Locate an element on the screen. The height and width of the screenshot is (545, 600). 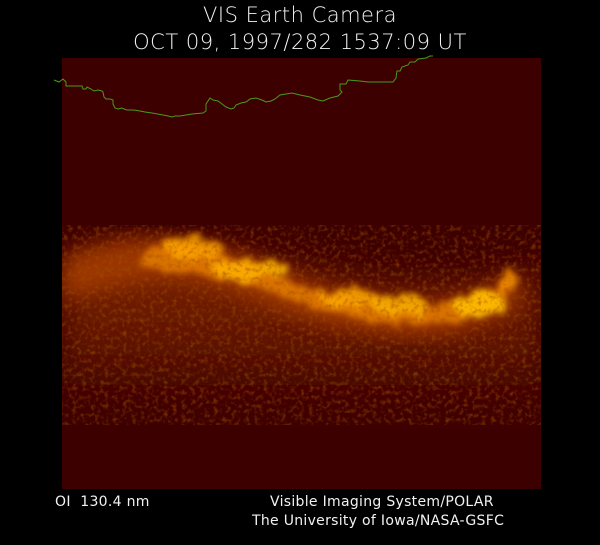
image-title: VIS Earth Camera is located at coordinates (300, 15).